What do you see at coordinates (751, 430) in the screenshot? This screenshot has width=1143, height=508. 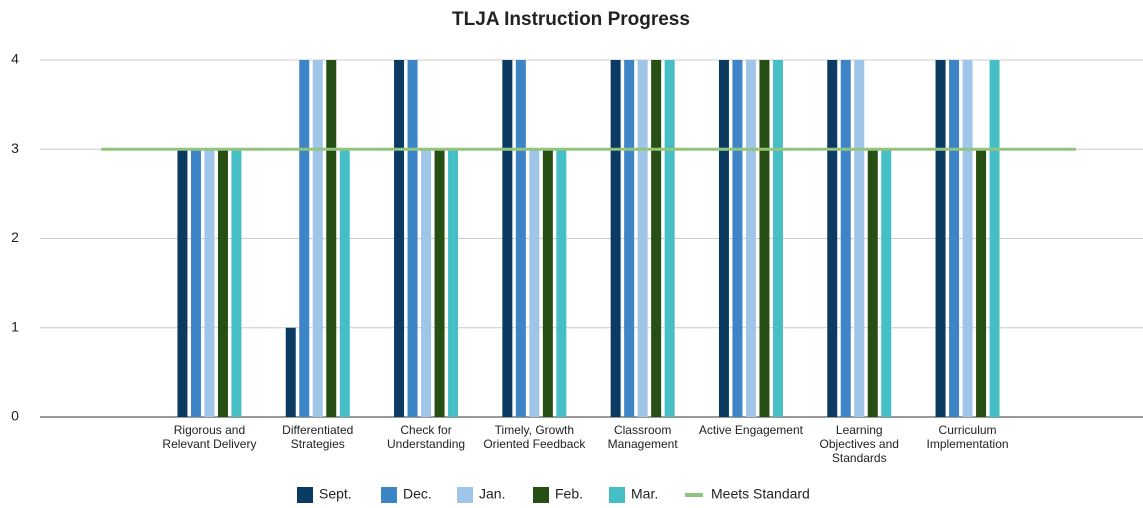 I see `x-tick-label: Active Engagement` at bounding box center [751, 430].